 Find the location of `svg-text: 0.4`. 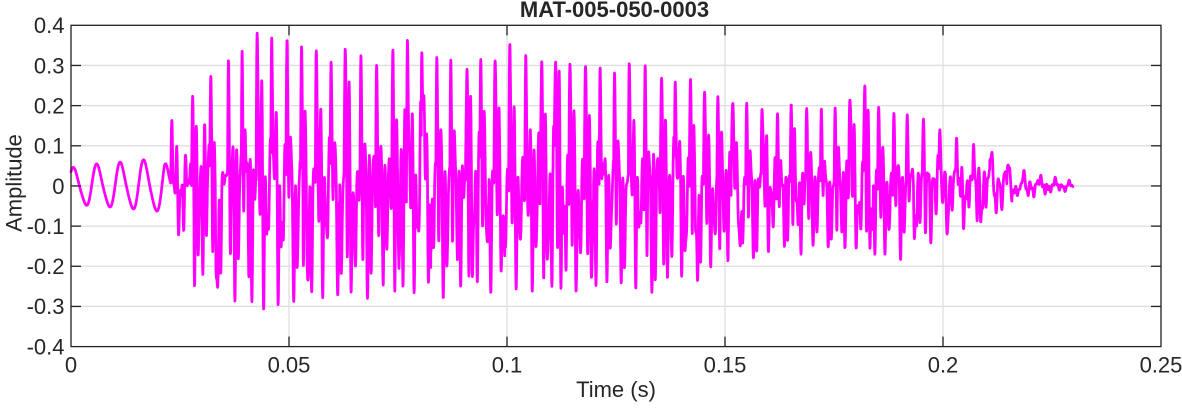

svg-text: 0.4 is located at coordinates (49, 25).